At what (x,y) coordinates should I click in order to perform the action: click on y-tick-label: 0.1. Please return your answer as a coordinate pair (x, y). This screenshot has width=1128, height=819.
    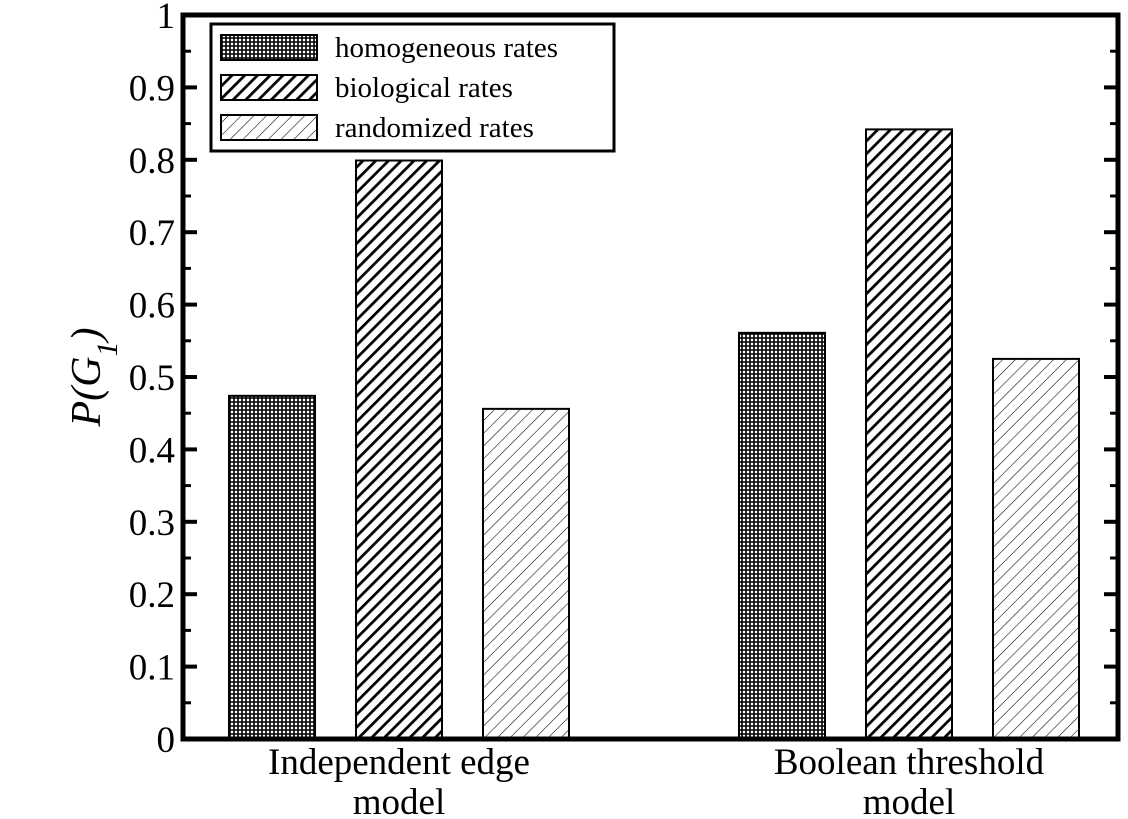
    Looking at the image, I should click on (152, 668).